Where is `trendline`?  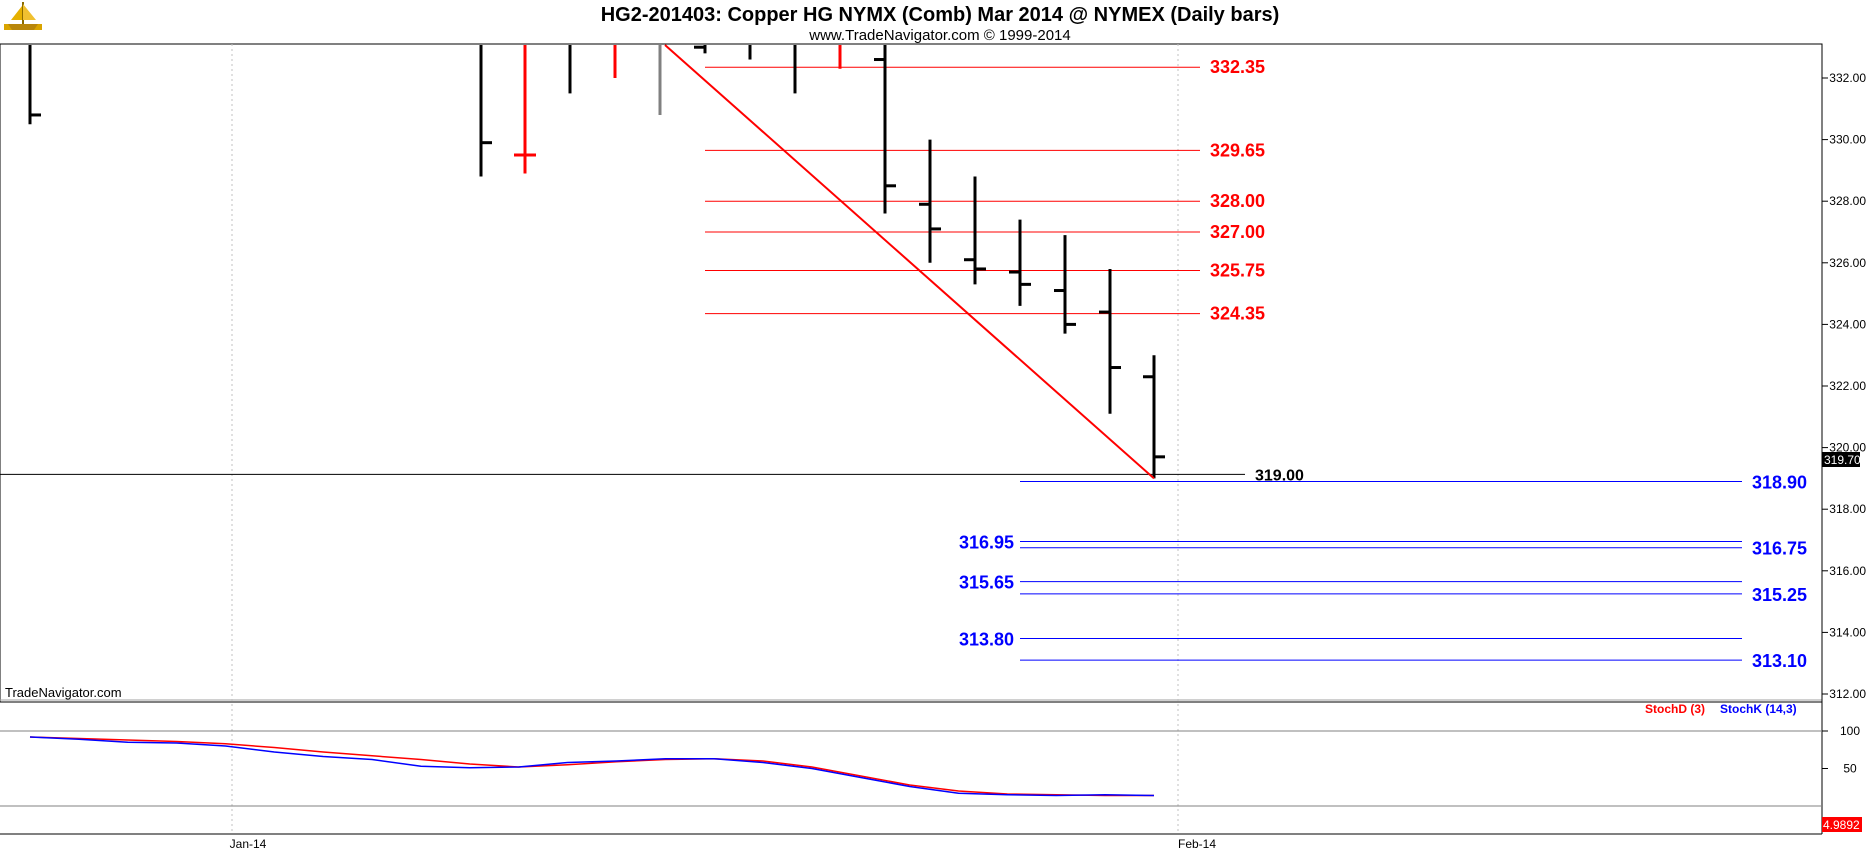
trendline is located at coordinates (909, 262).